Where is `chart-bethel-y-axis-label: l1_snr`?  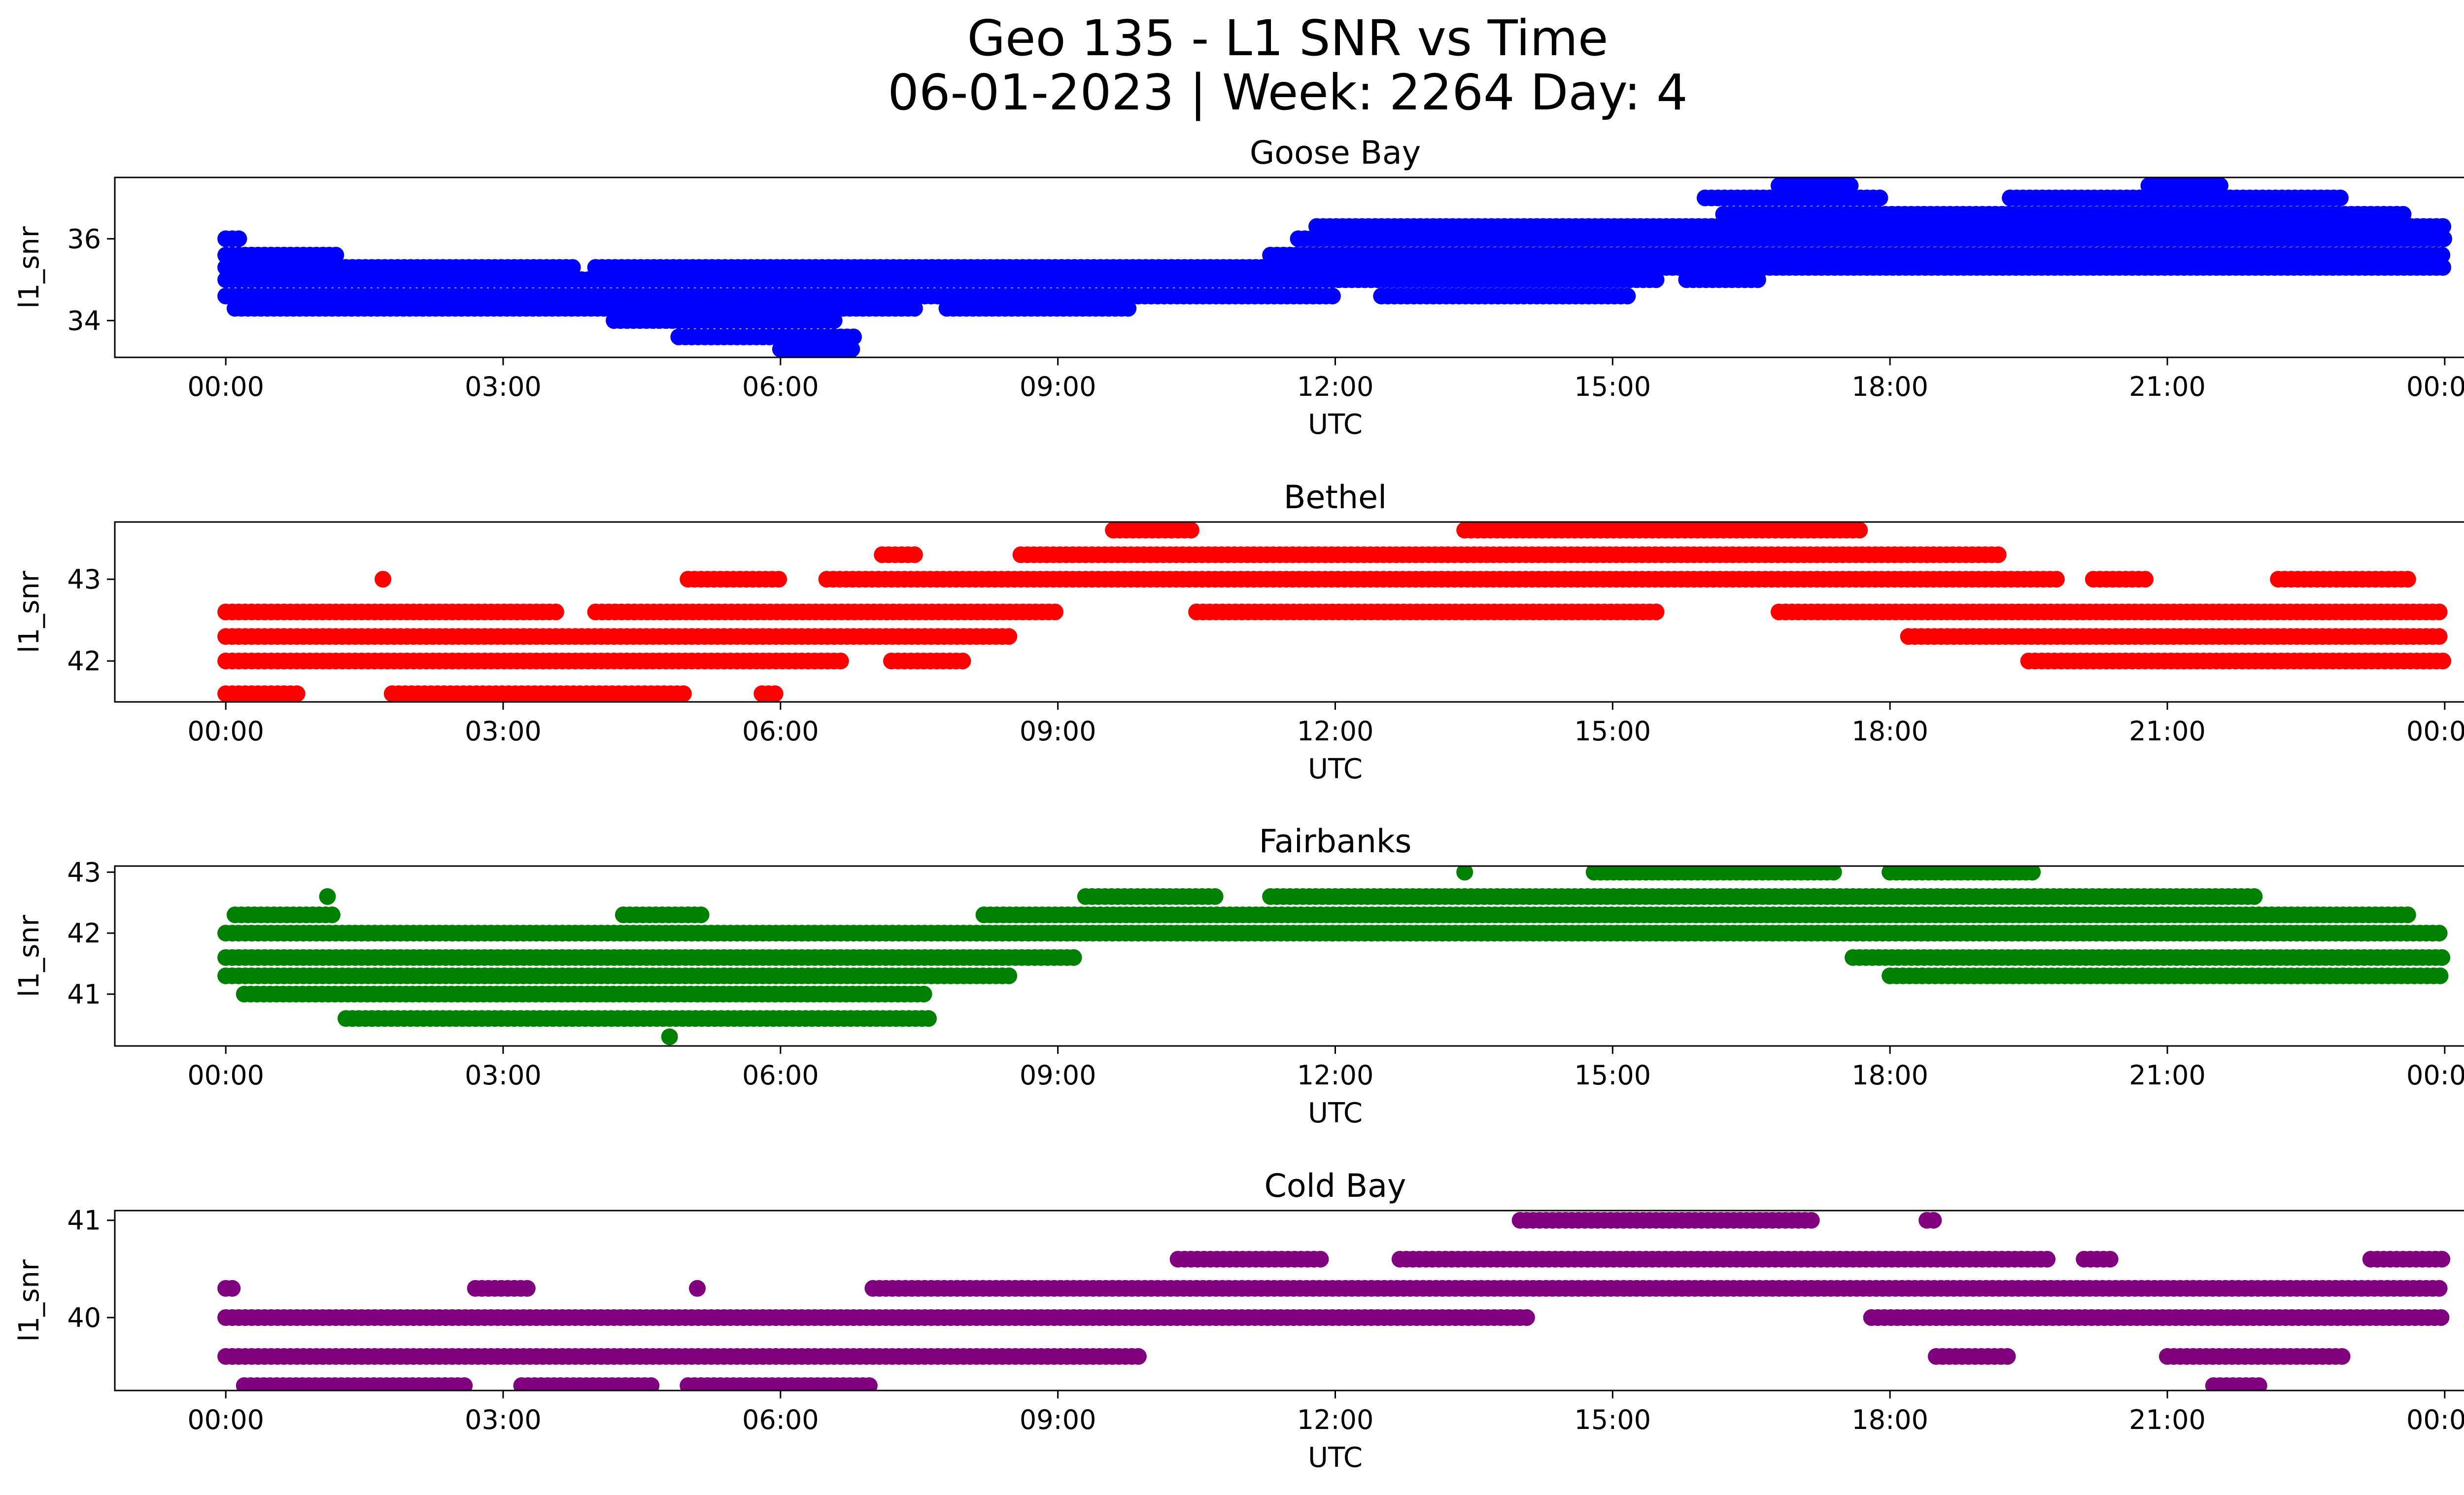 chart-bethel-y-axis-label: l1_snr is located at coordinates (29, 611).